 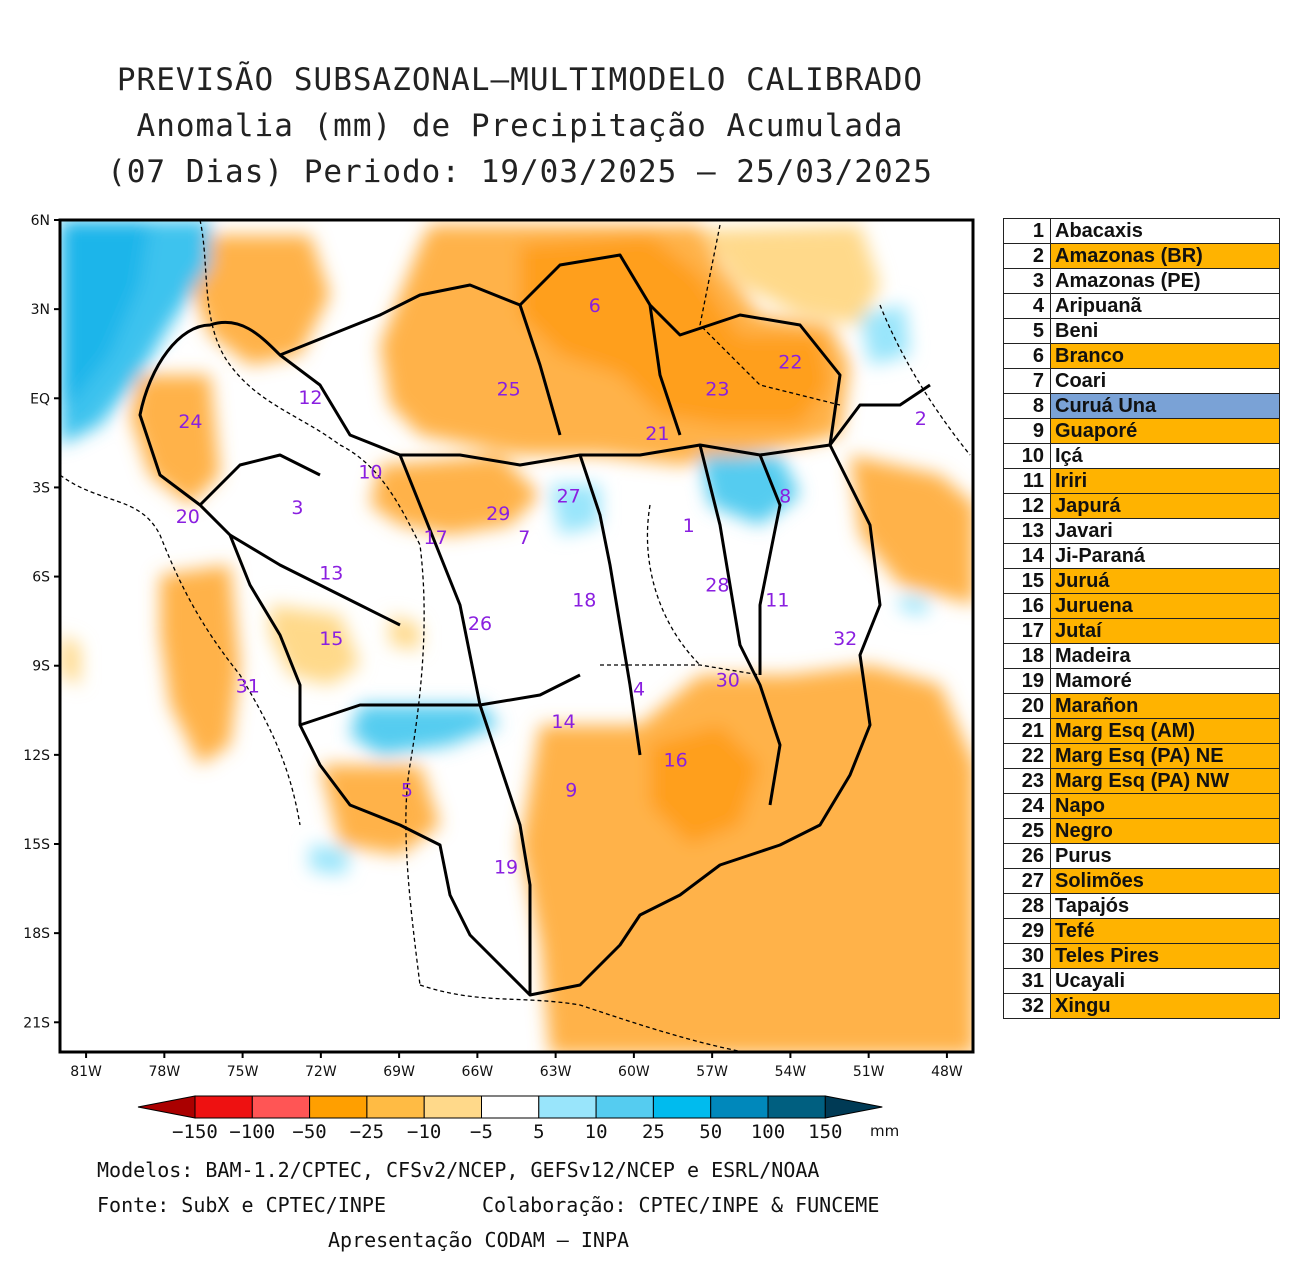 I want to click on basin-number-label: 26, so click(x=480, y=624).